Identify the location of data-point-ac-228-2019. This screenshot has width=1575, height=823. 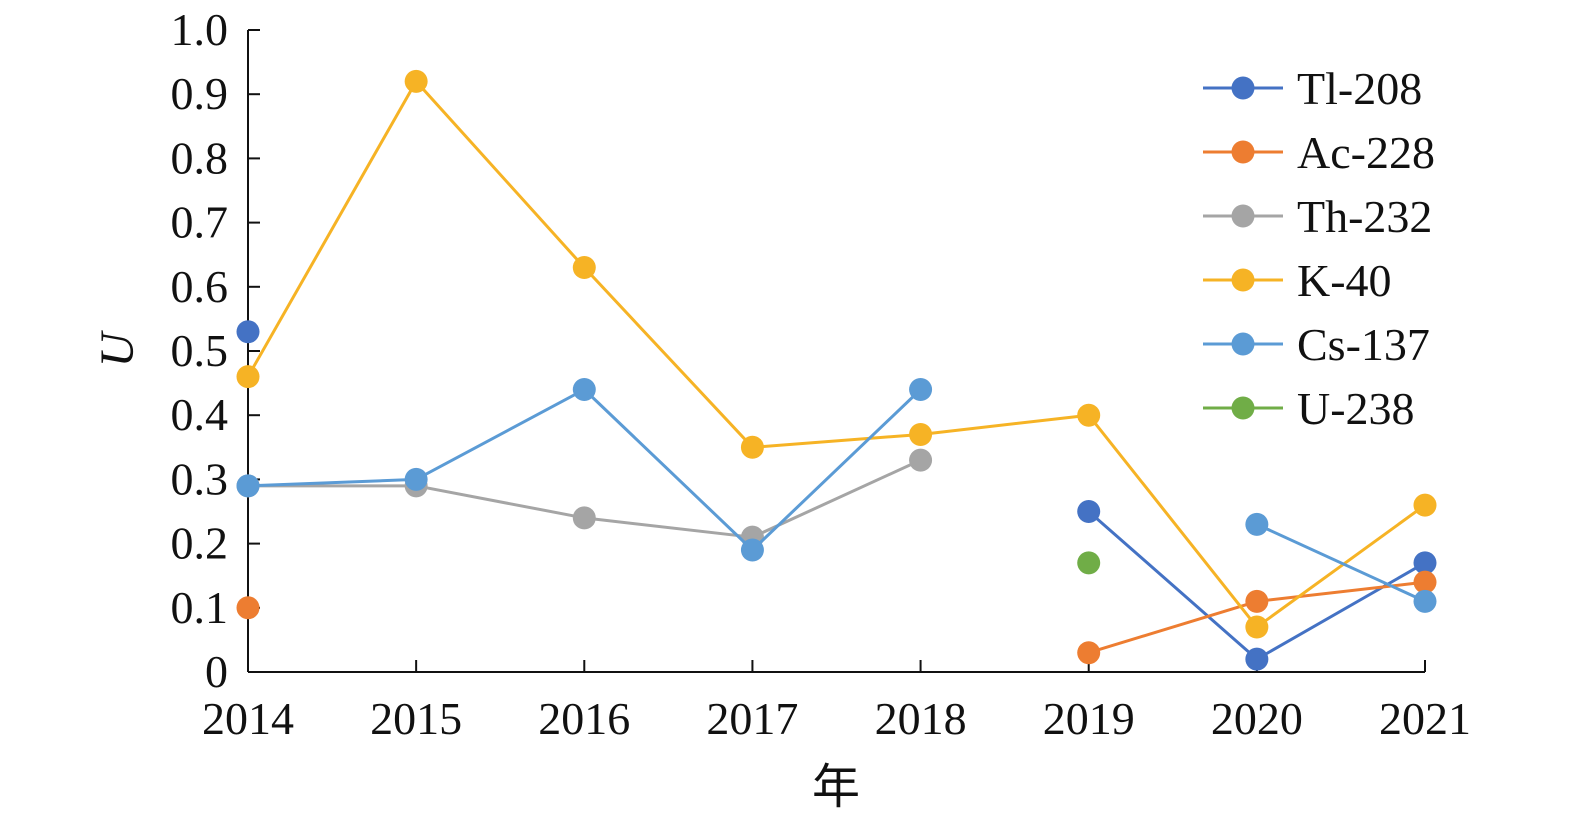
(1089, 653).